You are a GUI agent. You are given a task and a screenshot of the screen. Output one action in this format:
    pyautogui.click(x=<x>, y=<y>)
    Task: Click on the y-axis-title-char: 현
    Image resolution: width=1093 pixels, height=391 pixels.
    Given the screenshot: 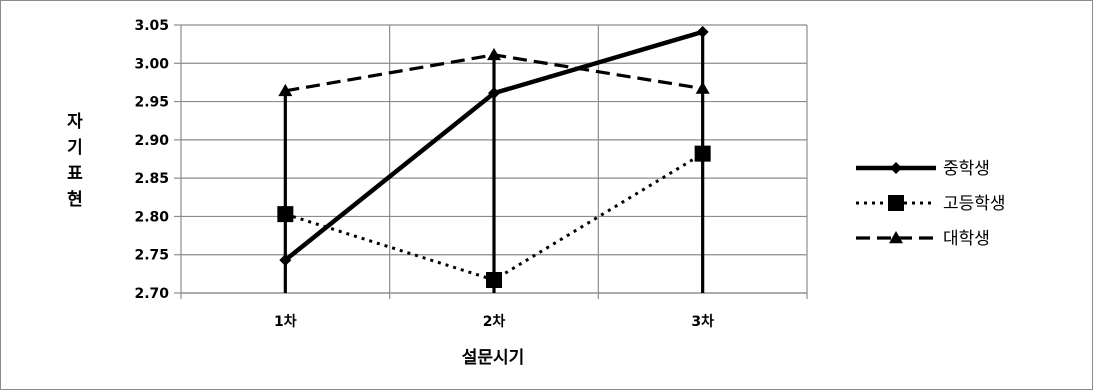 What is the action you would take?
    pyautogui.click(x=75, y=200)
    